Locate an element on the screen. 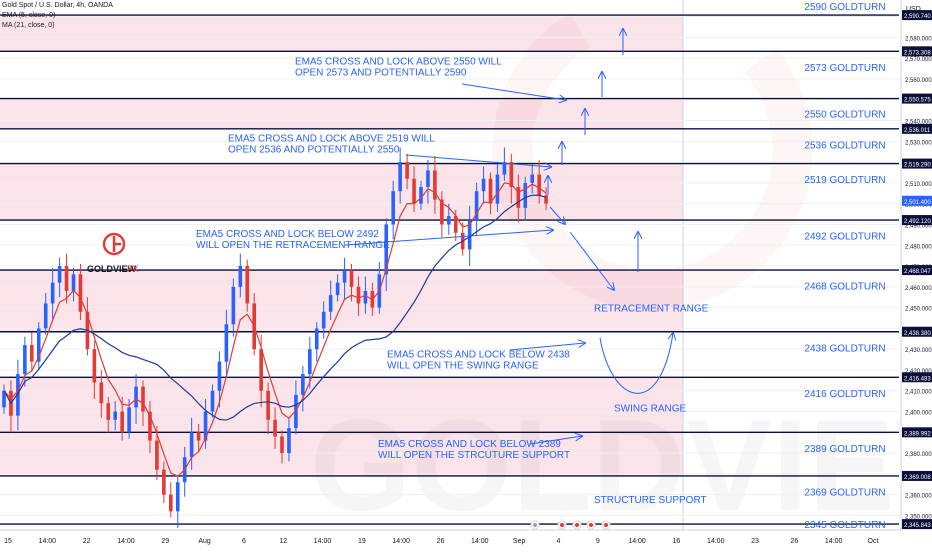 The image size is (932, 555). range-label-0: RETRACEMENT RANGE is located at coordinates (651, 309).